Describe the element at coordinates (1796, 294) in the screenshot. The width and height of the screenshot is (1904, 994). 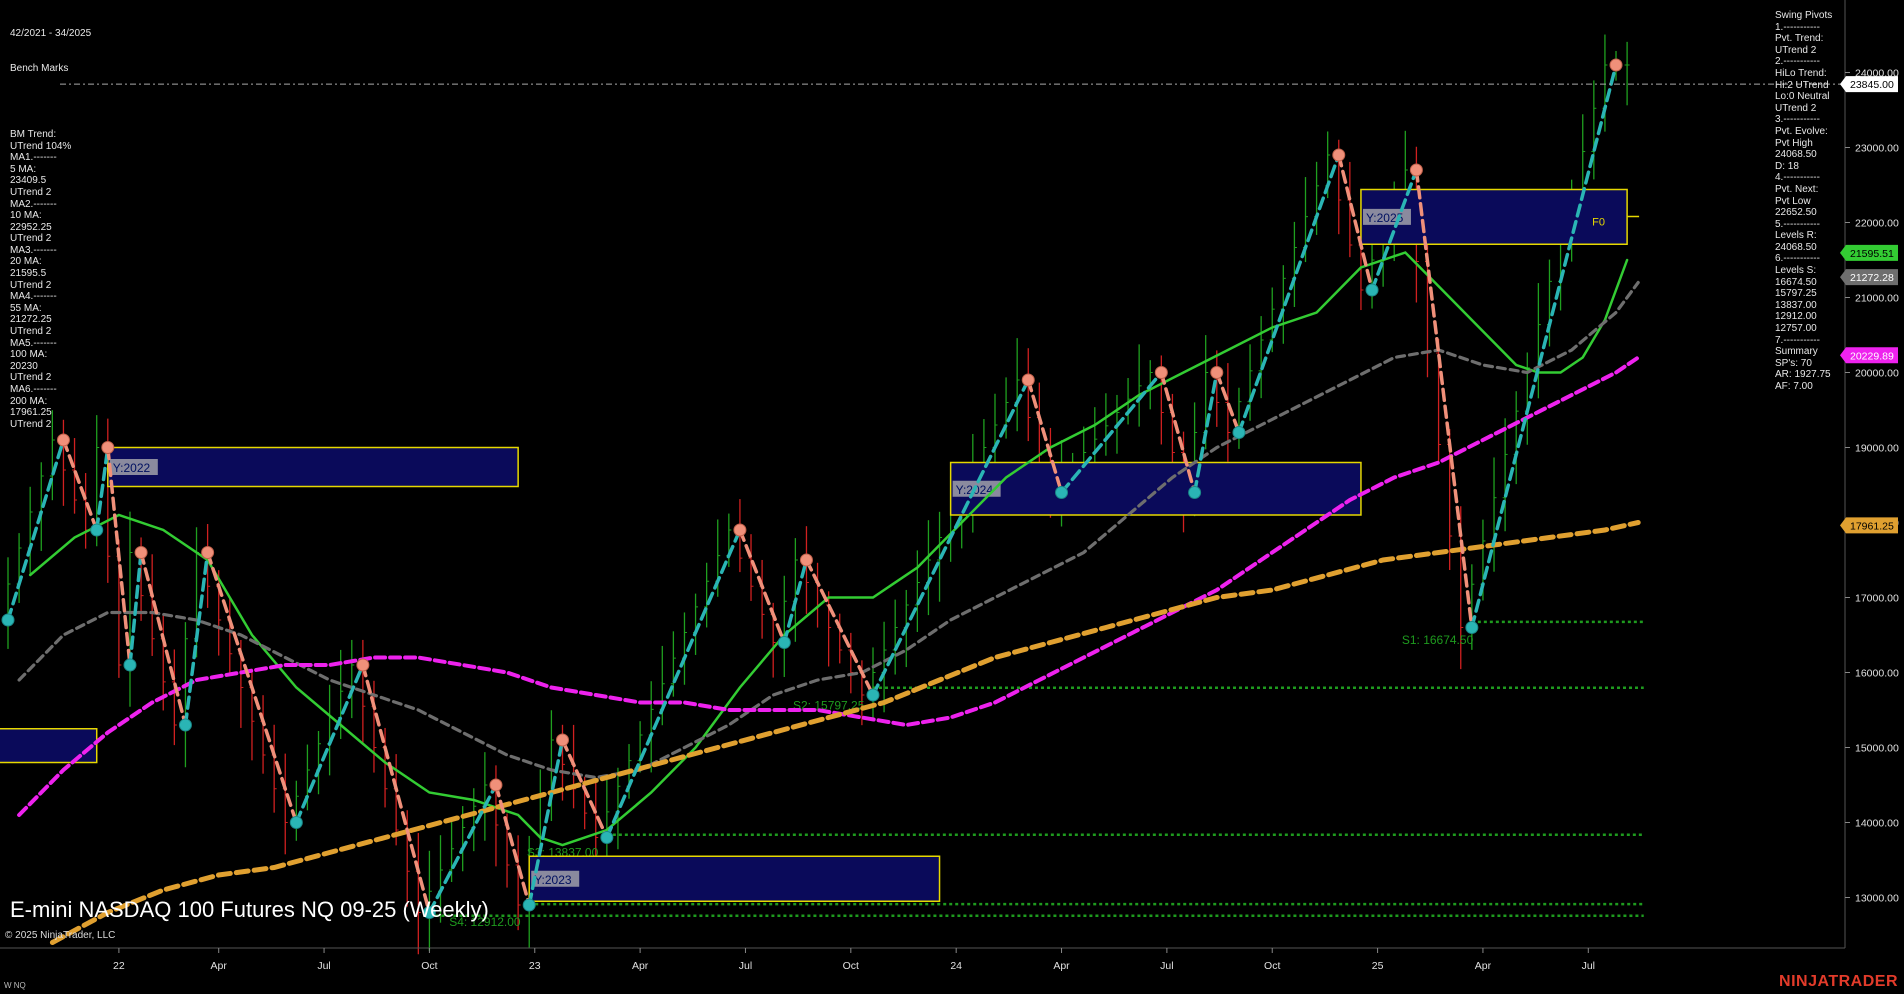
I see `pivot-line: 15797.25` at that location.